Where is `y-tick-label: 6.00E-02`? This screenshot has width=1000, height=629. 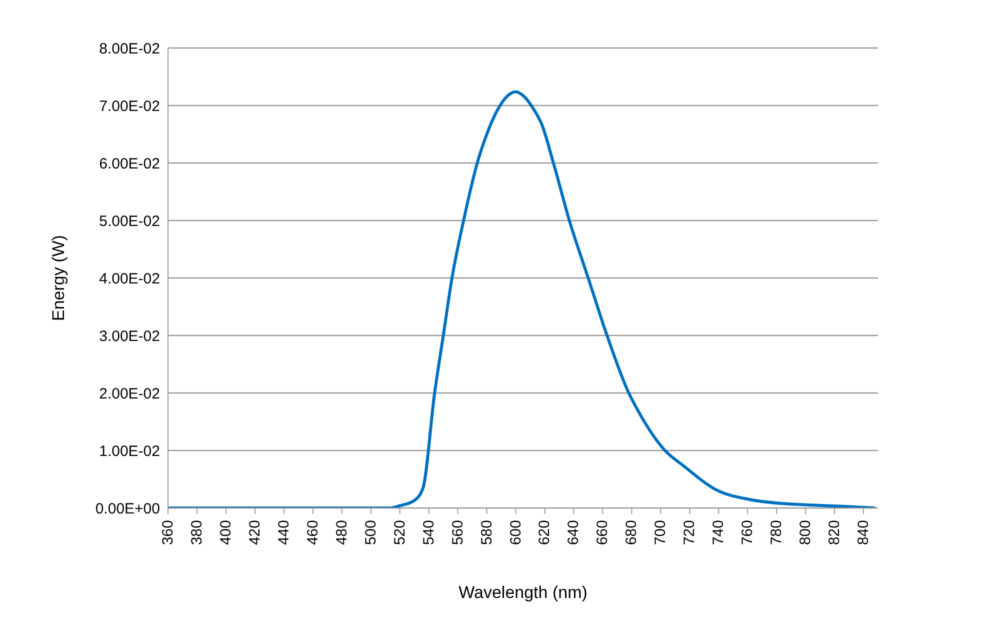
y-tick-label: 6.00E-02 is located at coordinates (129, 163).